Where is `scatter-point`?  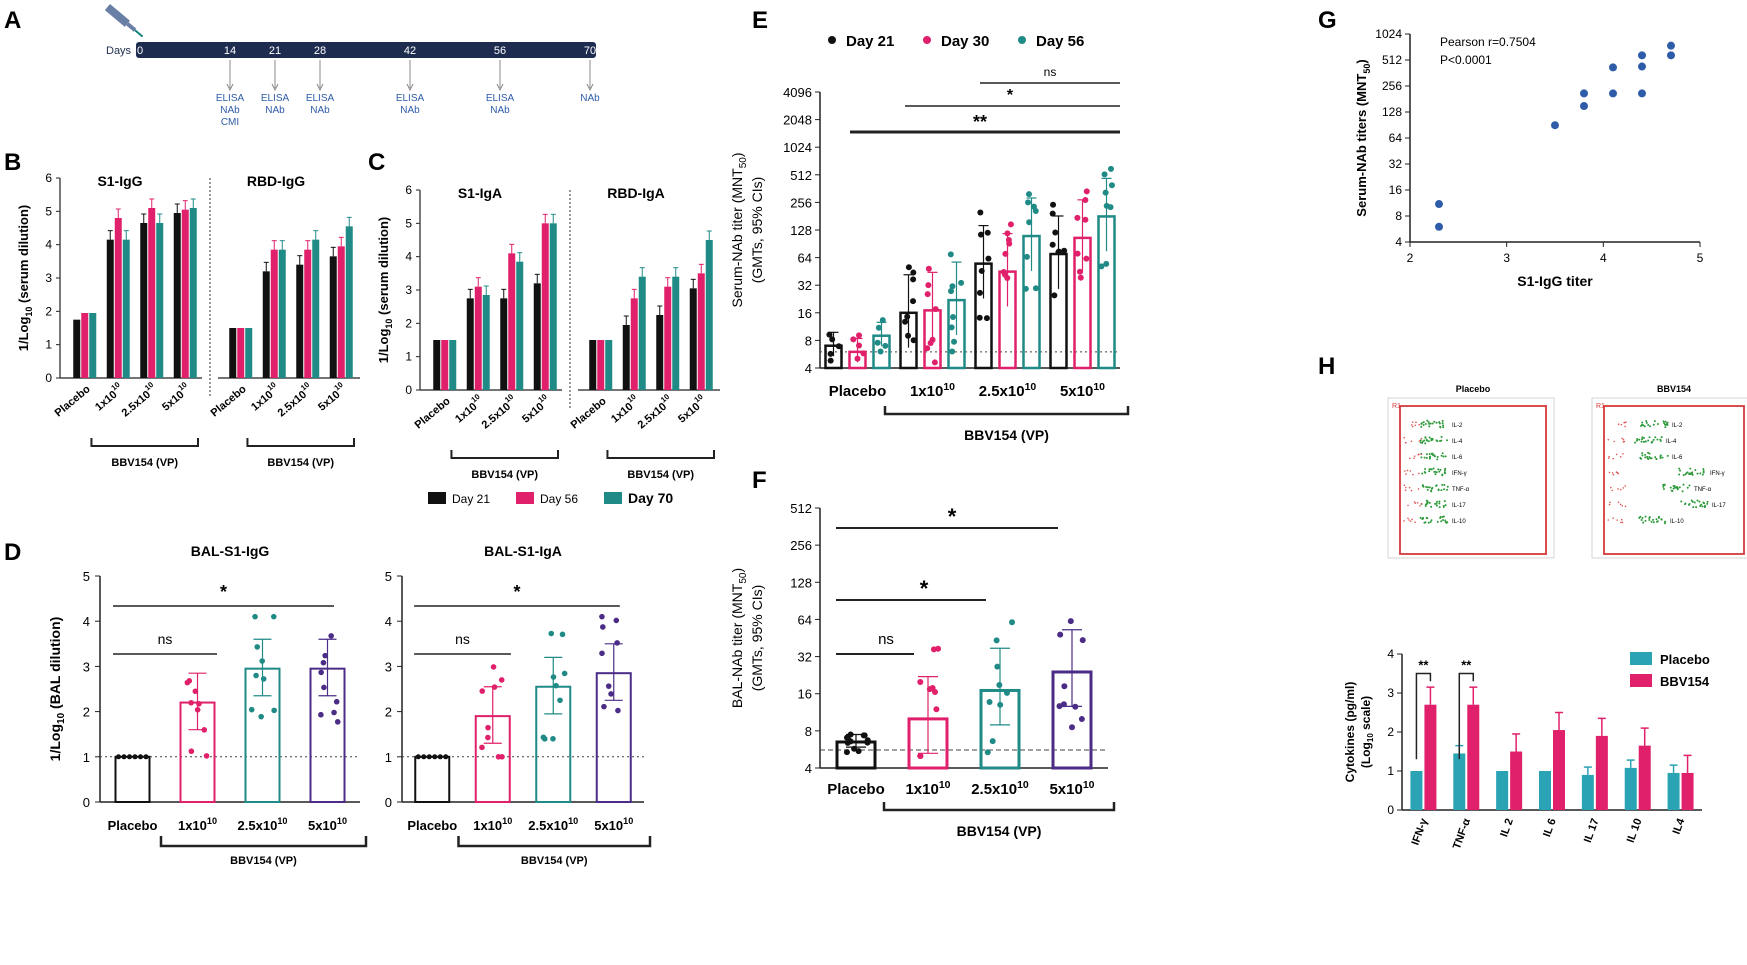 scatter-point is located at coordinates (1584, 106).